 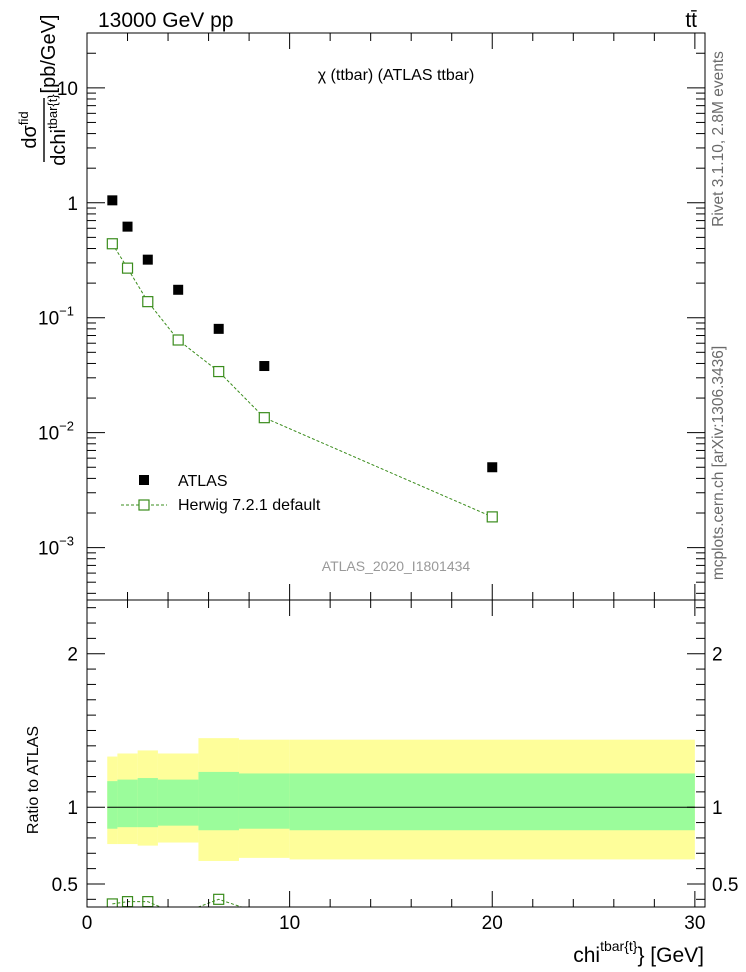 I want to click on y-tick-exp: −2, so click(x=66, y=426).